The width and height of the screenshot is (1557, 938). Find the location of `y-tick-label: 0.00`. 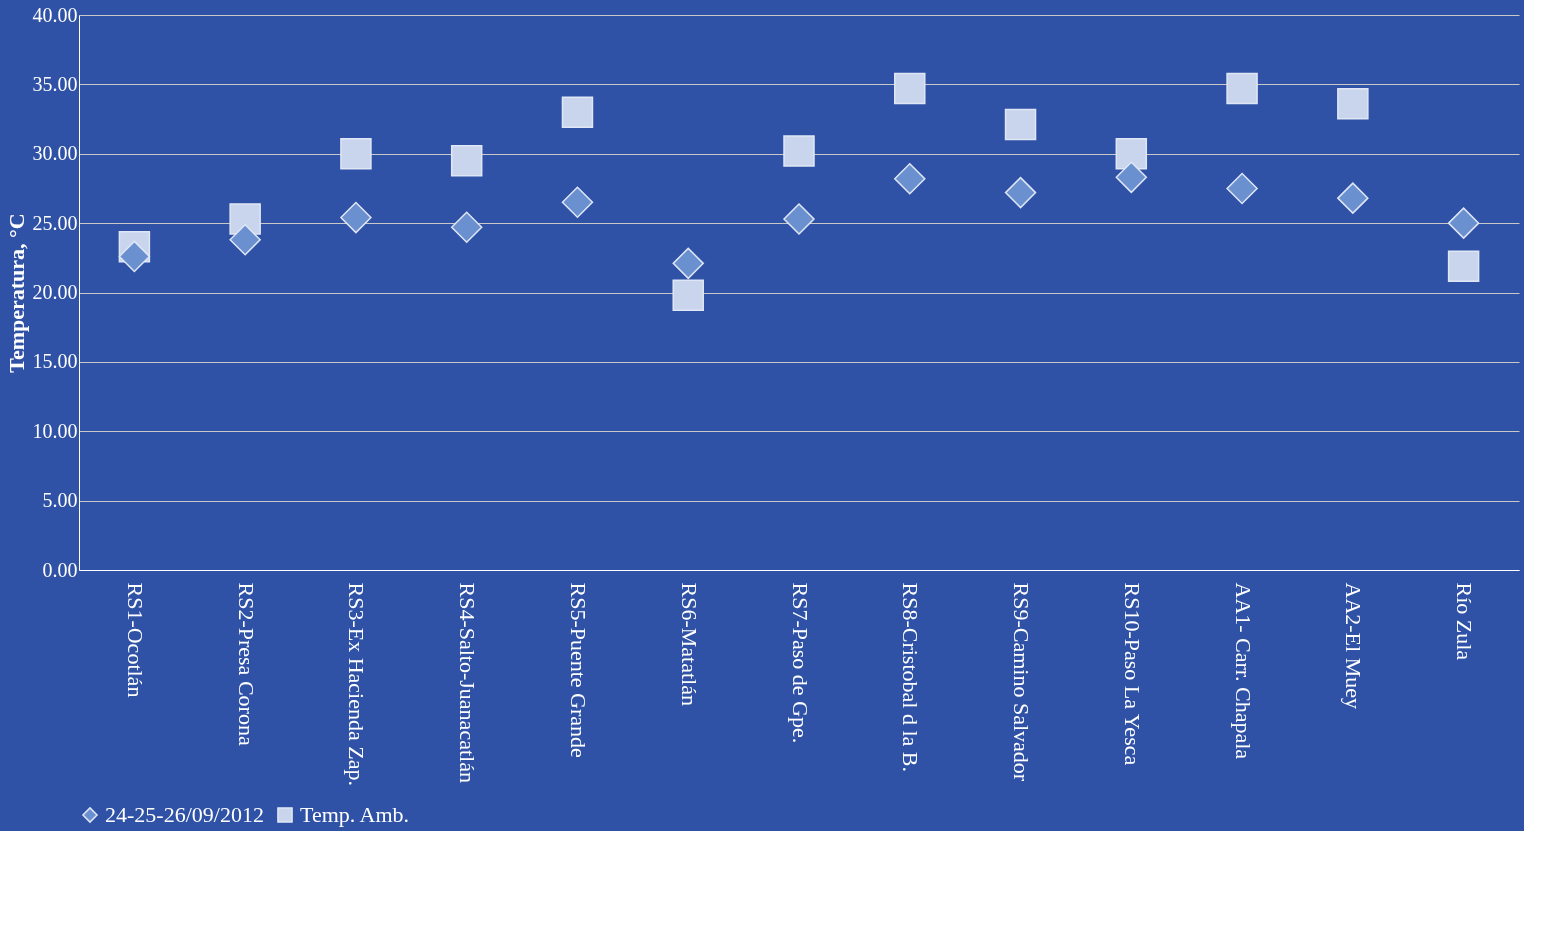

y-tick-label: 0.00 is located at coordinates (60, 569).